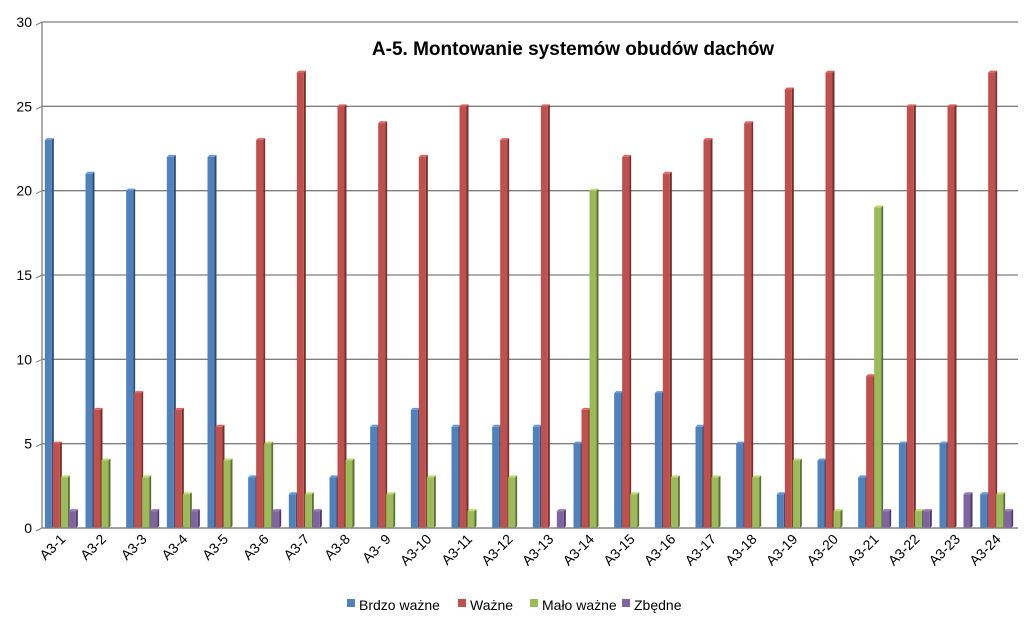 The image size is (1024, 622). Describe the element at coordinates (579, 605) in the screenshot. I see `legend-label: Mało ważne` at that location.